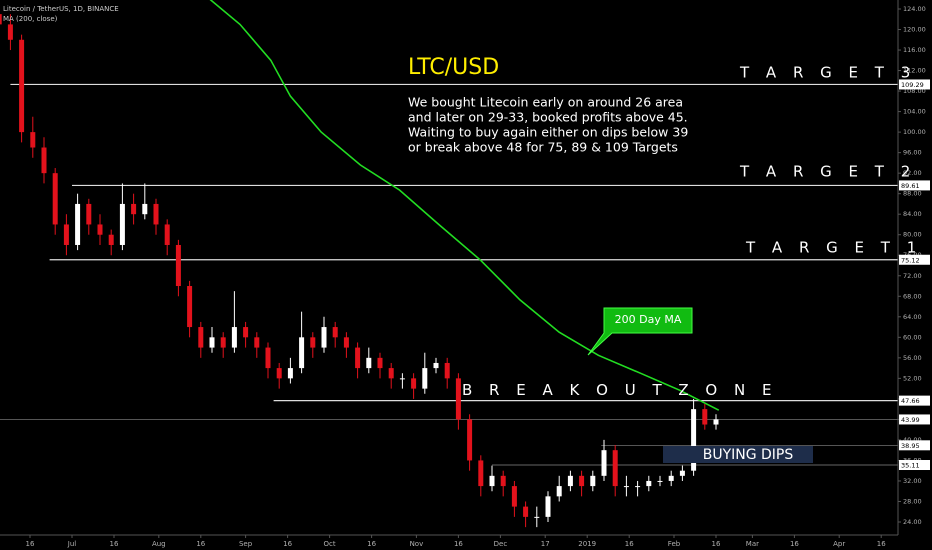  Describe the element at coordinates (545, 544) in the screenshot. I see `x-tick-label: 17` at that location.